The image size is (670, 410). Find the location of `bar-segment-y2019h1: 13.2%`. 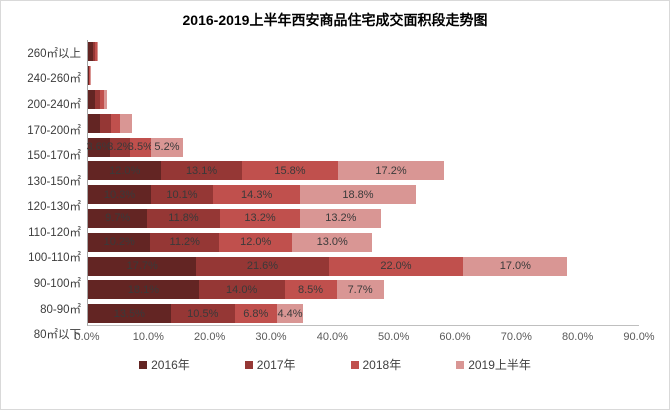

bar-segment-y2019h1: 13.2% is located at coordinates (341, 218).